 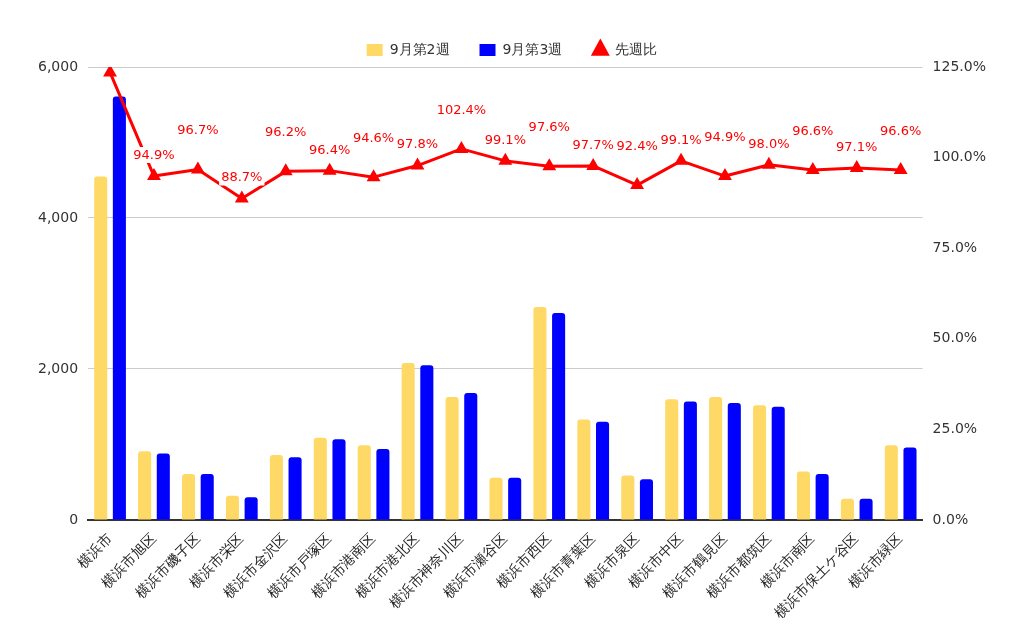 I want to click on data-label: 88.7%, so click(x=242, y=177).